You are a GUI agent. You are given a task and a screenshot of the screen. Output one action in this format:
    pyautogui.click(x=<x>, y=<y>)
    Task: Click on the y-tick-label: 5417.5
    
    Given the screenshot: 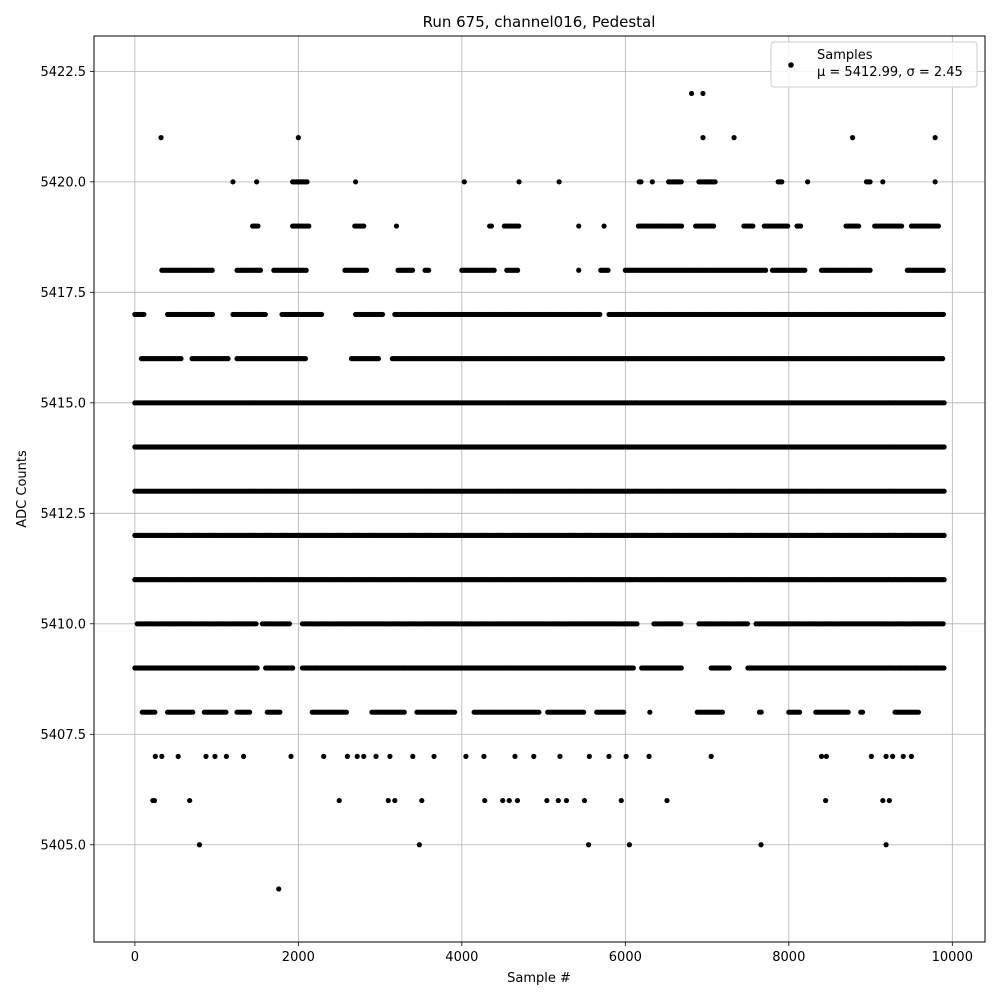 What is the action you would take?
    pyautogui.click(x=64, y=293)
    